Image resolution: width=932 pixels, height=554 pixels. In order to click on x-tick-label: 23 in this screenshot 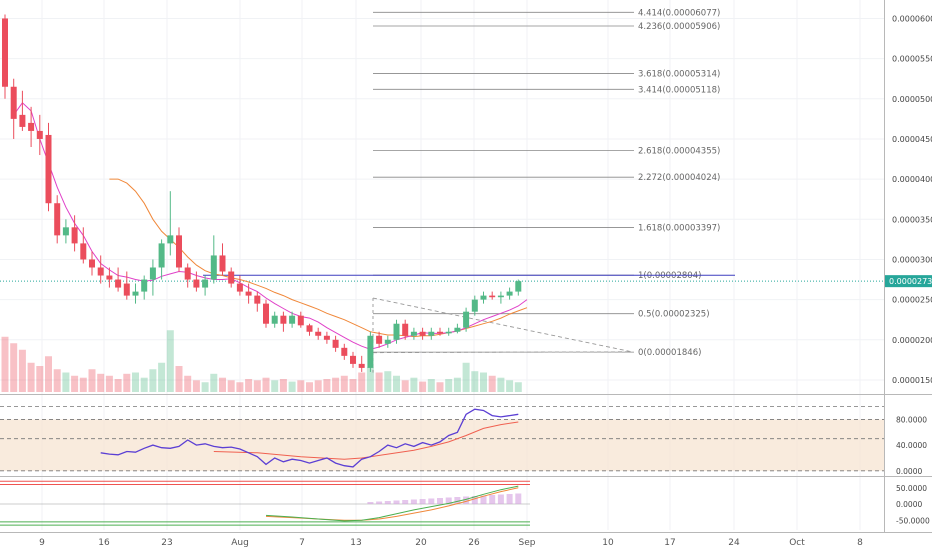, I will do `click(166, 543)`.